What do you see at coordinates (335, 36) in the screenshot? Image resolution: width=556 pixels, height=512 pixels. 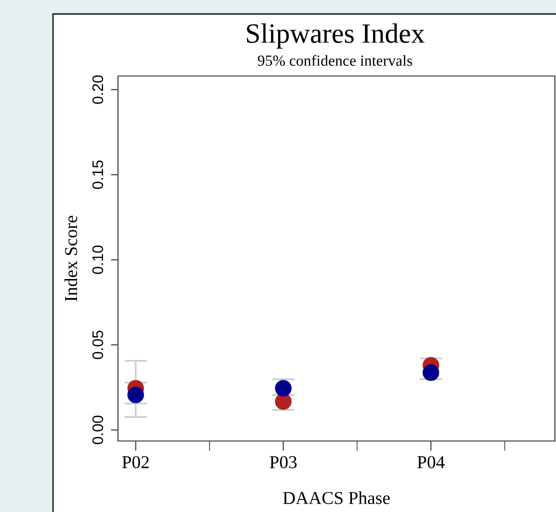 I see `chart-title: Slipwares Index` at bounding box center [335, 36].